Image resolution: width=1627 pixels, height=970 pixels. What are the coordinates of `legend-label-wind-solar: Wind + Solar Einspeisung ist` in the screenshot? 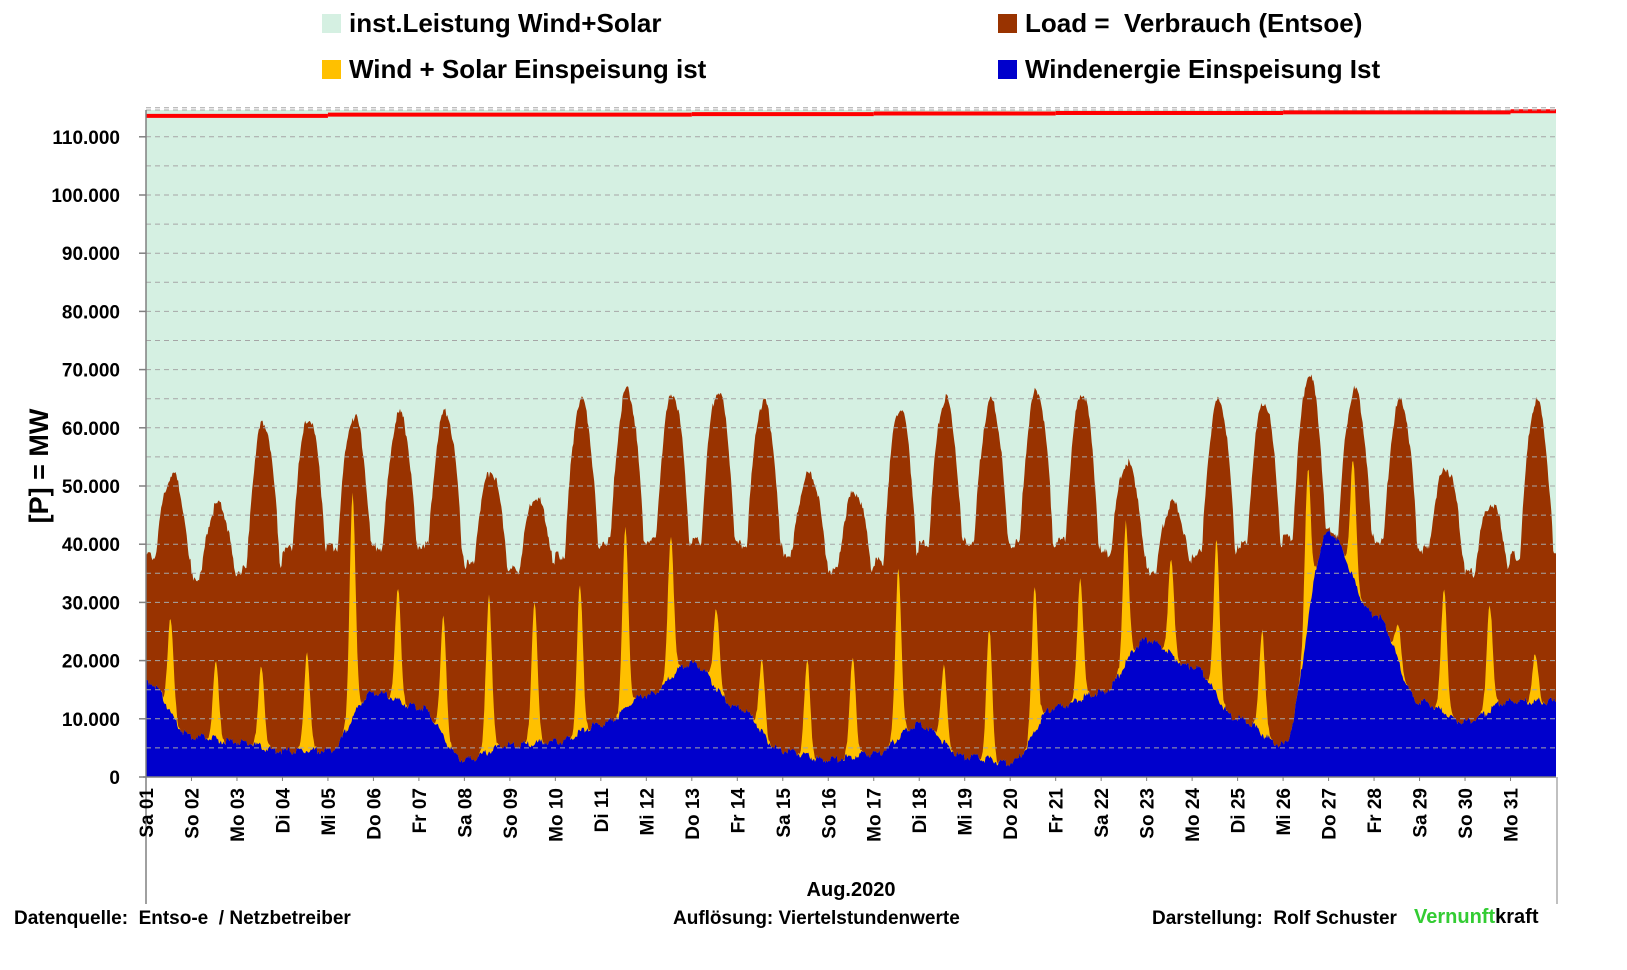 It's located at (528, 69).